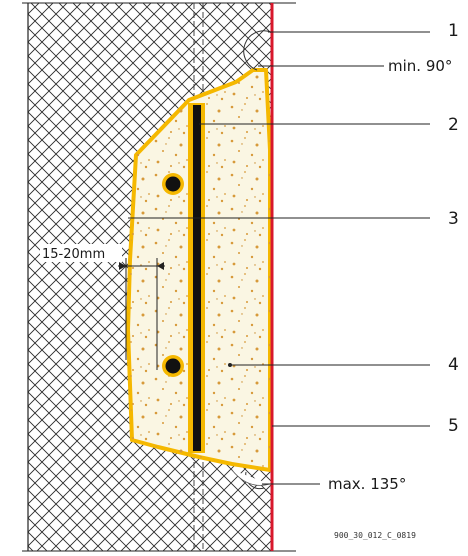 The height and width of the screenshot is (556, 468). I want to click on dimension-label: 15-20mm, so click(73, 254).